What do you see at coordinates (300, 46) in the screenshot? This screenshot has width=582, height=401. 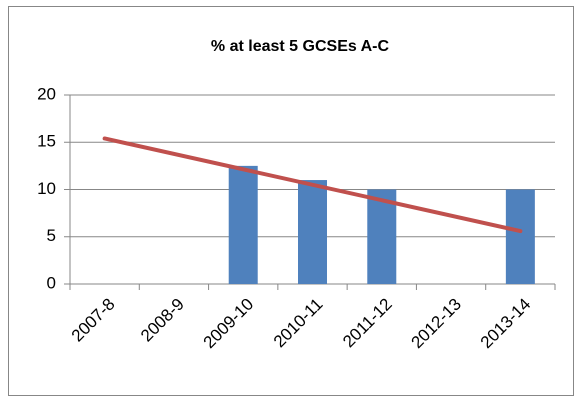 I see `chart-title: % at least 5 GCSEs A-C` at bounding box center [300, 46].